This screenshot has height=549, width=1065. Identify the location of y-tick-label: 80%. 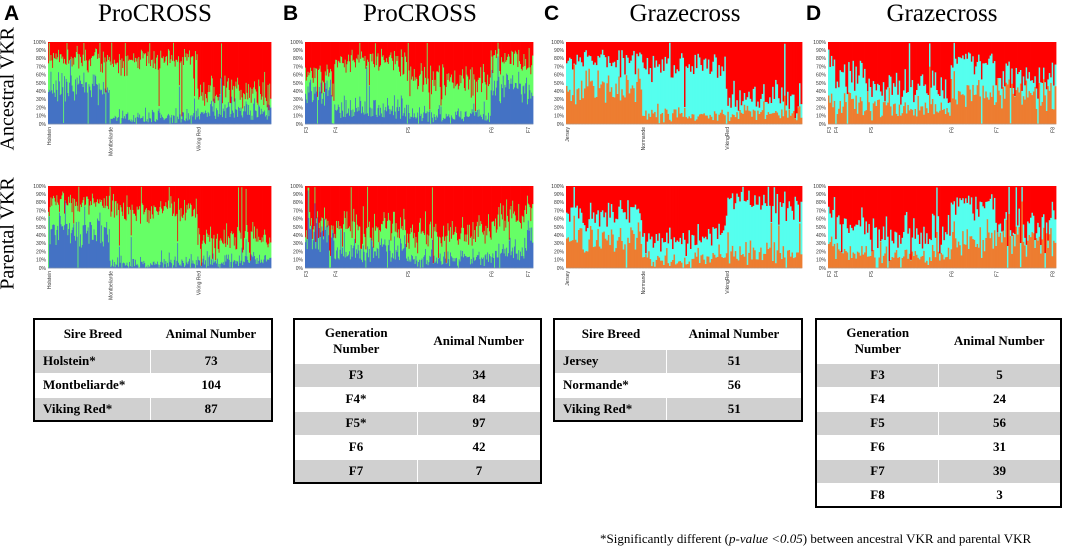
(41, 59).